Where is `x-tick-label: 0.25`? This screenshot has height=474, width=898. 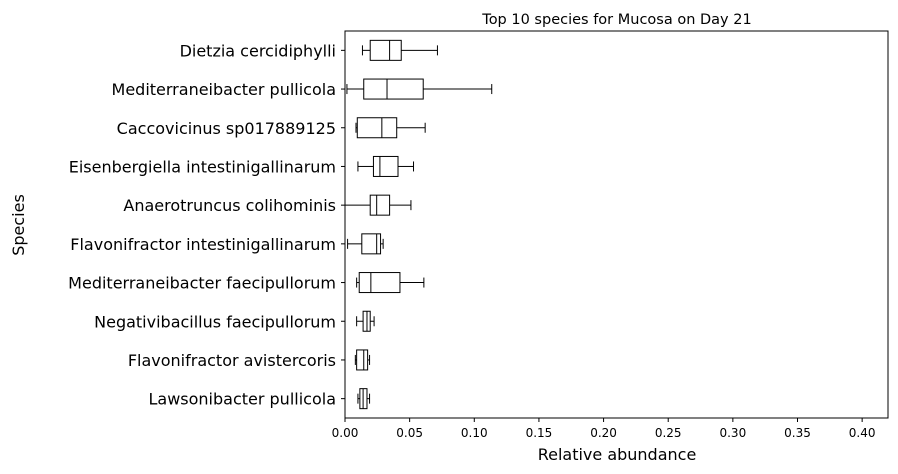
x-tick-label: 0.25 is located at coordinates (668, 433).